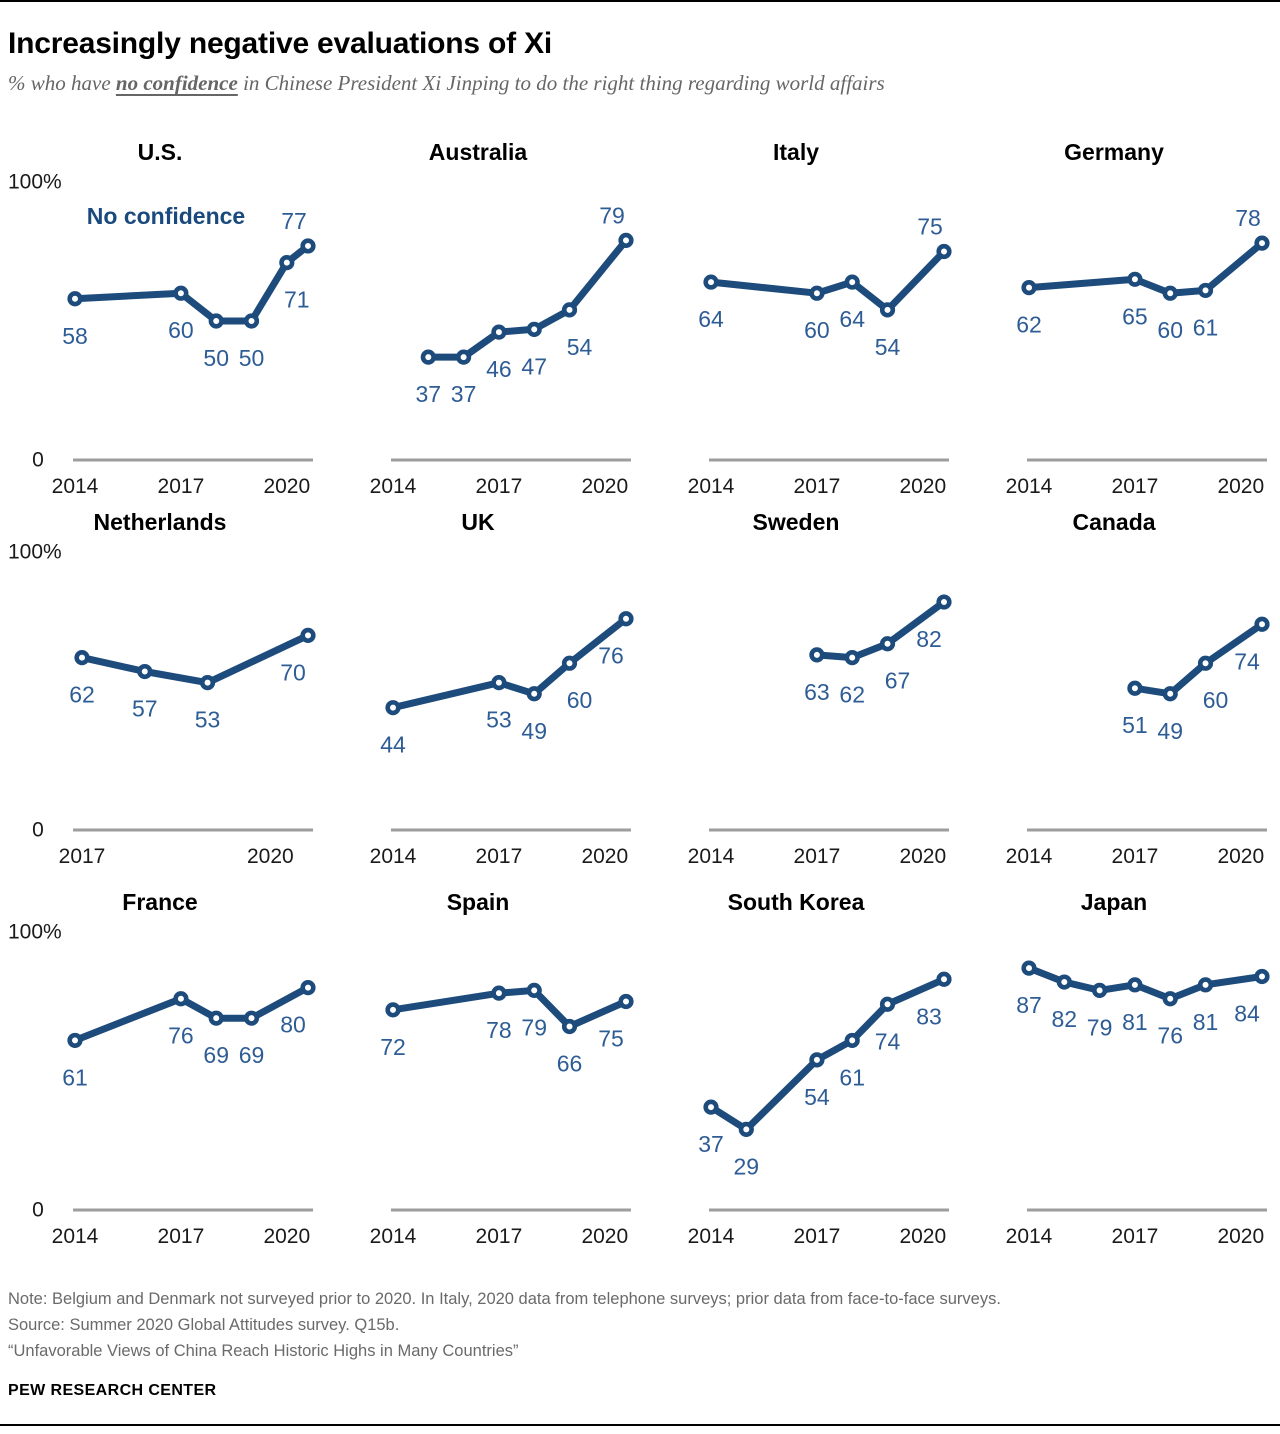 This screenshot has height=1434, width=1280. What do you see at coordinates (1029, 1005) in the screenshot?
I see `data-label: 87` at bounding box center [1029, 1005].